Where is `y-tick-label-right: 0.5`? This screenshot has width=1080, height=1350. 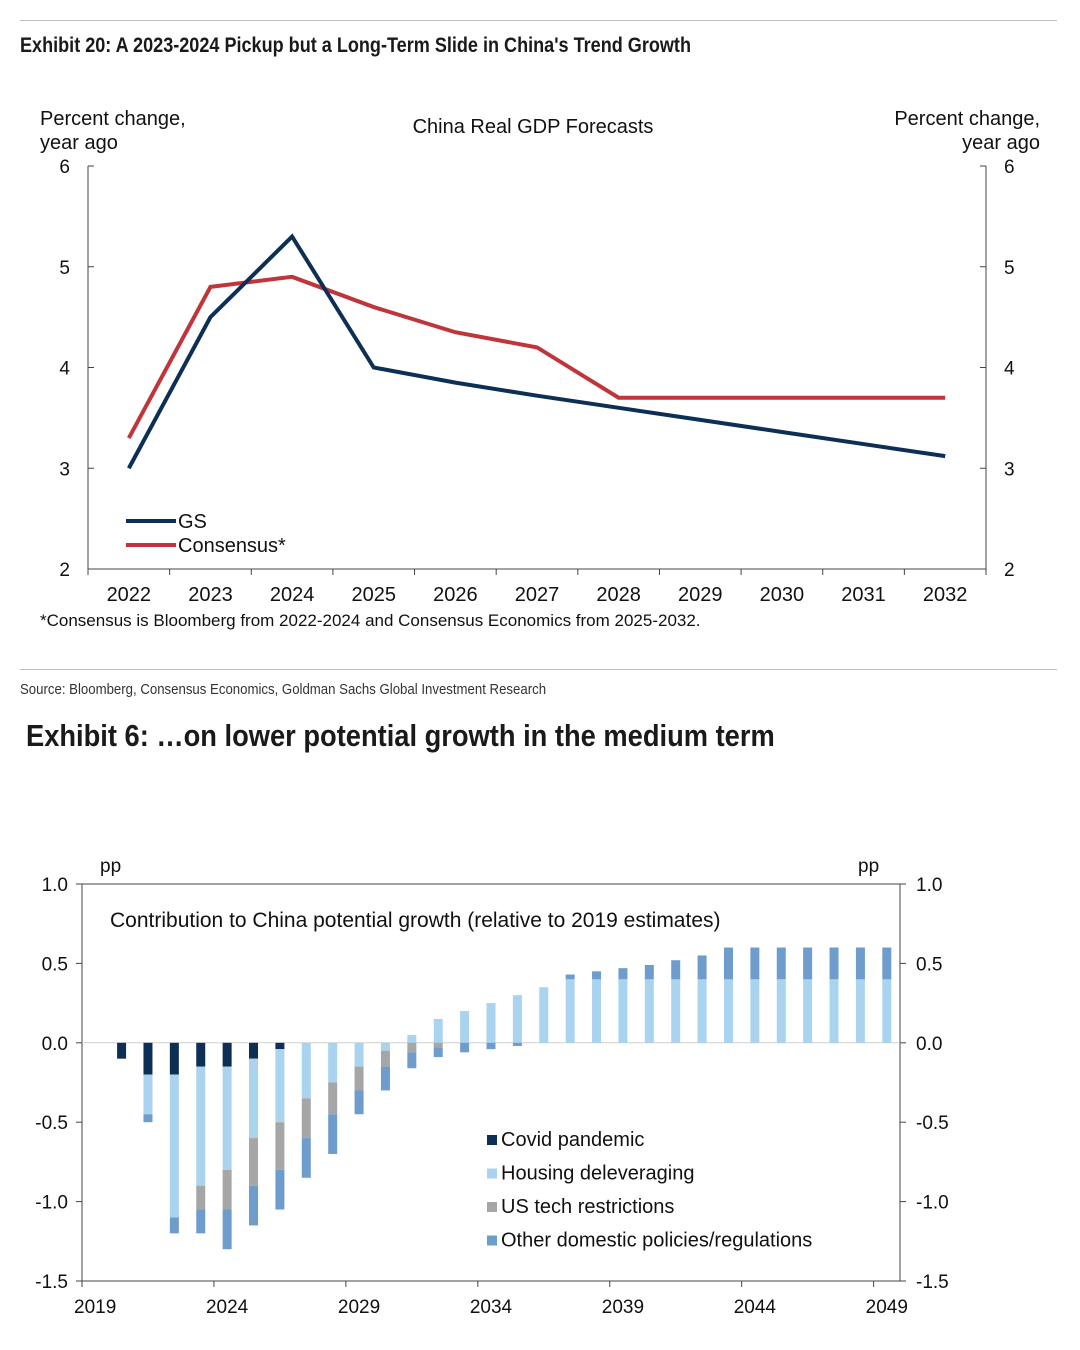 y-tick-label-right: 0.5 is located at coordinates (929, 964).